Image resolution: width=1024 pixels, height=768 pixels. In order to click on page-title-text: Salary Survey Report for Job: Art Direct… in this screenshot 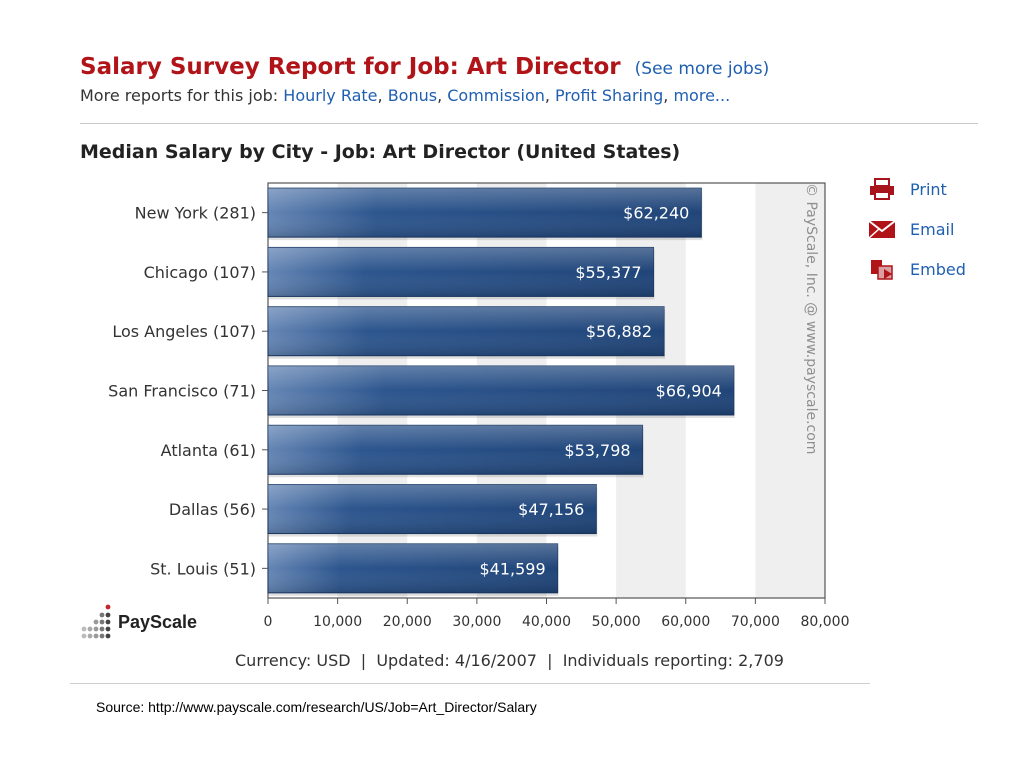, I will do `click(350, 67)`.